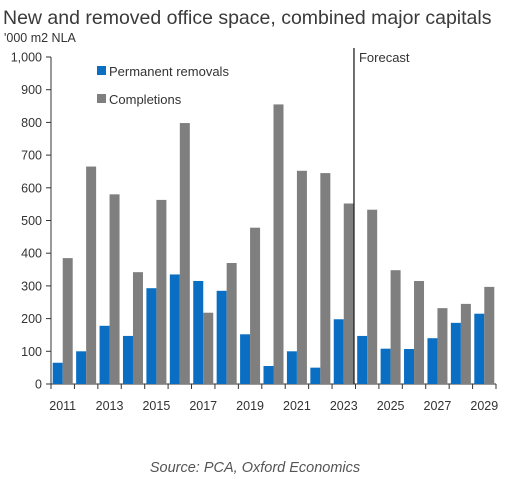 Image resolution: width=511 pixels, height=489 pixels. Describe the element at coordinates (250, 406) in the screenshot. I see `x-tick-label: 2019` at that location.